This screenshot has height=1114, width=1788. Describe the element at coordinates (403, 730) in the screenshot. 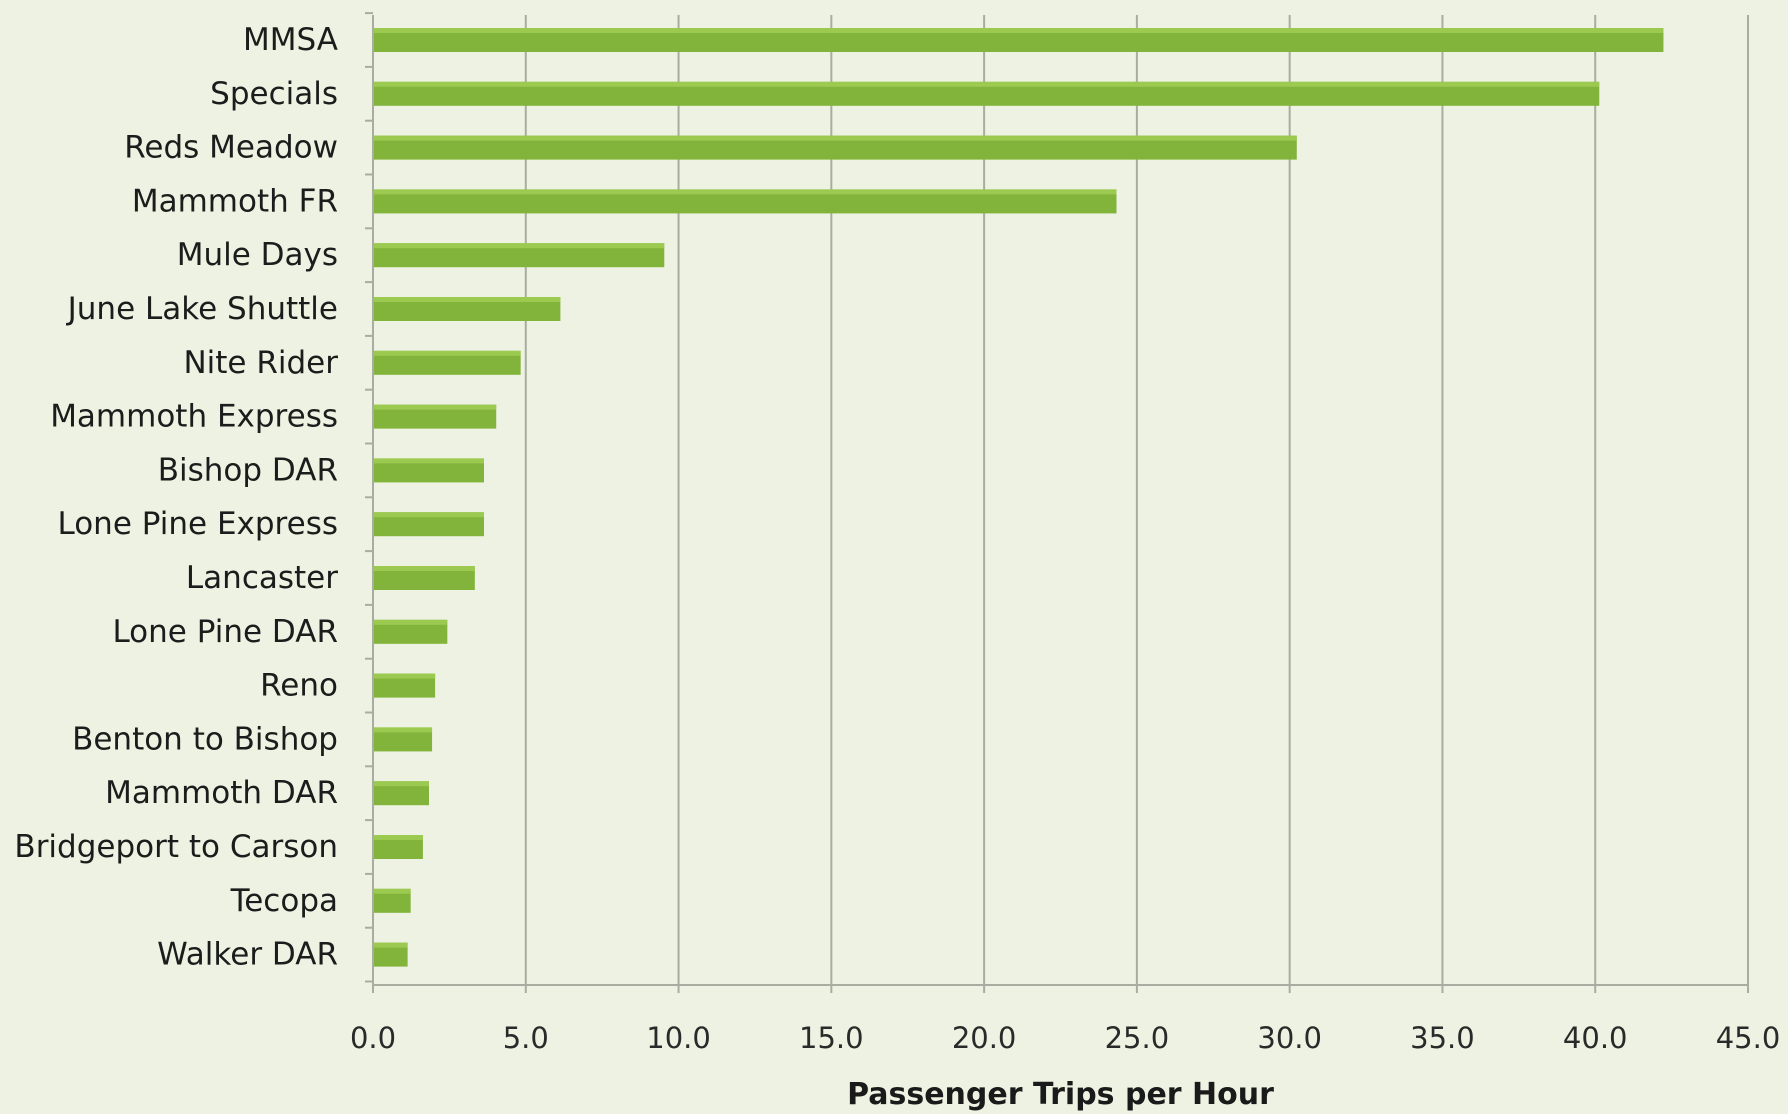

I see `bar-highlight-benton-to-bishop` at that location.